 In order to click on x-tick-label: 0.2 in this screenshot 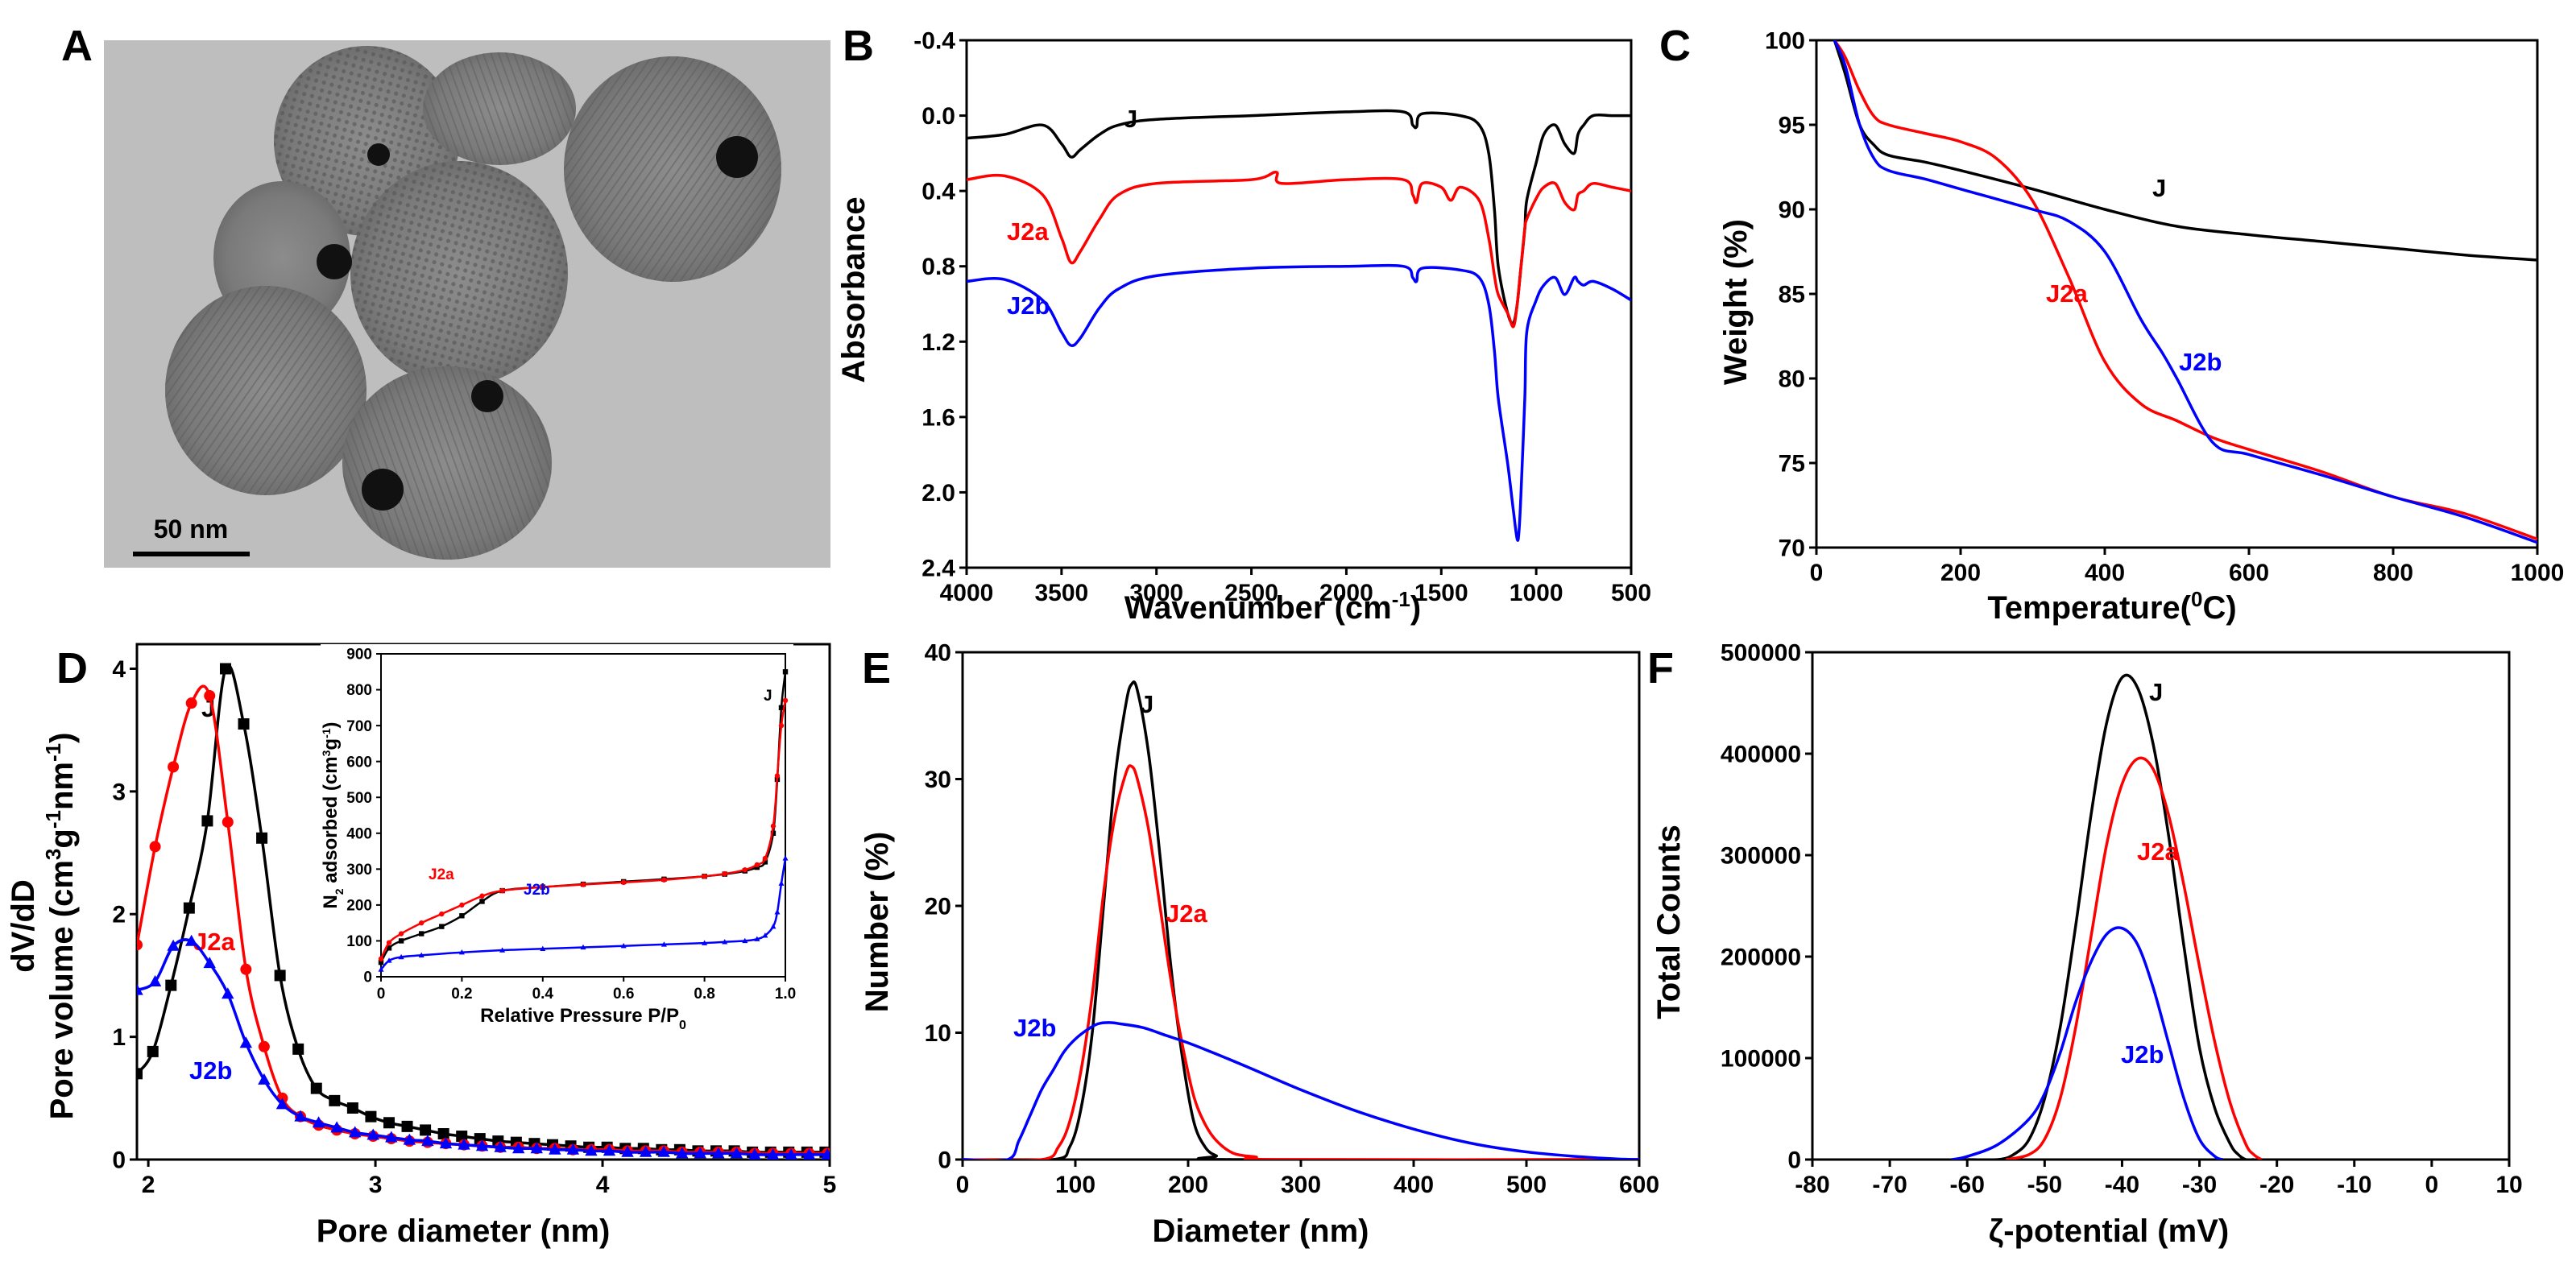, I will do `click(461, 994)`.